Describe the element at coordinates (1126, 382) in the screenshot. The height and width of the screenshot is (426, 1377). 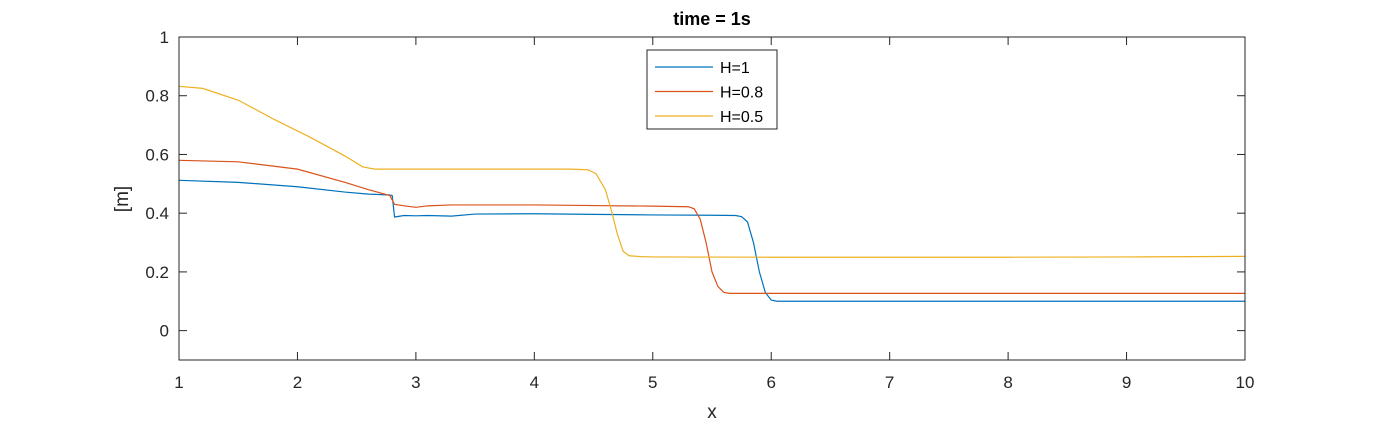
I see `x-tick-label: 9` at that location.